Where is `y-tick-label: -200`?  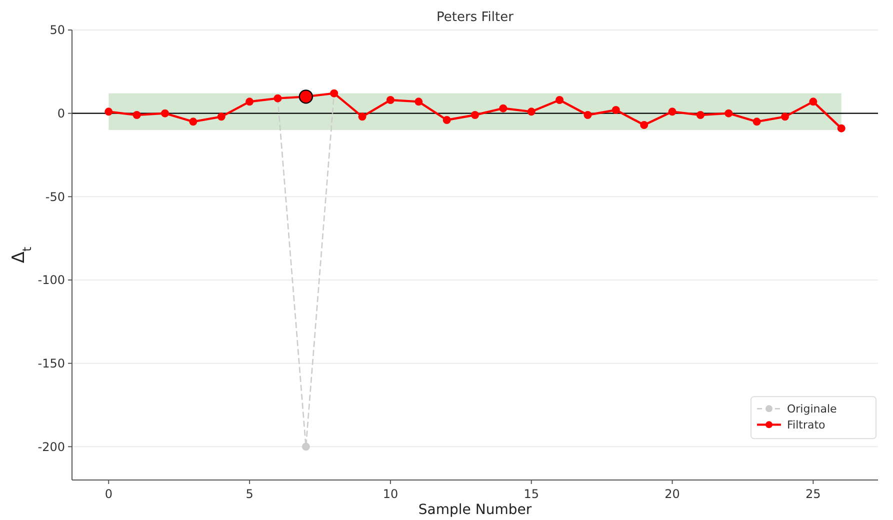
y-tick-label: -200 is located at coordinates (51, 447).